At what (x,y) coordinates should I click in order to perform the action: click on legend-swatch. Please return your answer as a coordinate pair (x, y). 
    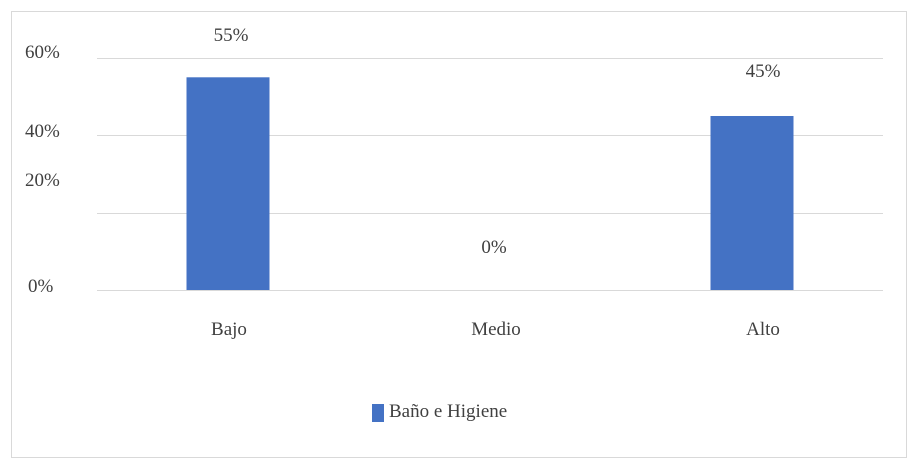
    Looking at the image, I should click on (378, 413).